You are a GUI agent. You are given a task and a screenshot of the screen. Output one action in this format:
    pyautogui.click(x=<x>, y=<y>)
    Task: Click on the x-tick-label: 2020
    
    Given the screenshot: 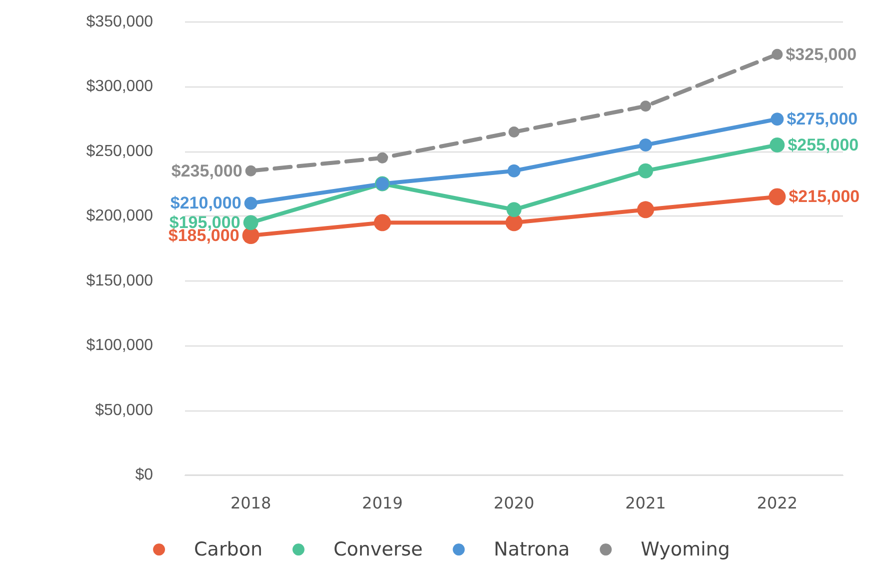 What is the action you would take?
    pyautogui.click(x=514, y=503)
    